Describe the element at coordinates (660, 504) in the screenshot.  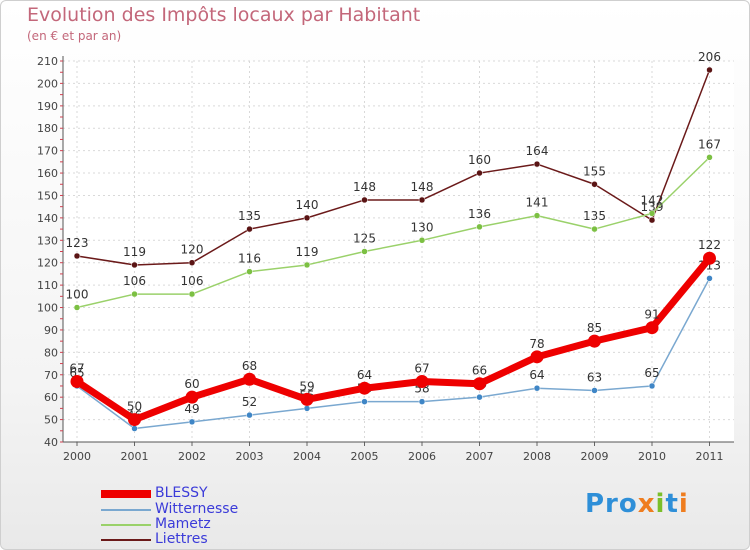
I see `logo-part-i: i` at that location.